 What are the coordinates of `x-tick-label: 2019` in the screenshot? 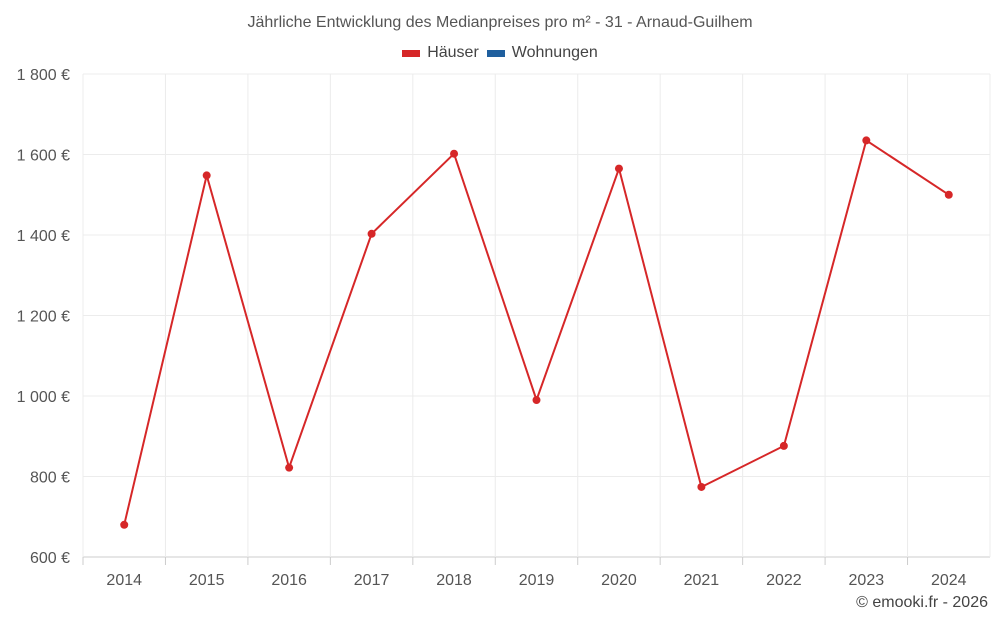 It's located at (537, 580).